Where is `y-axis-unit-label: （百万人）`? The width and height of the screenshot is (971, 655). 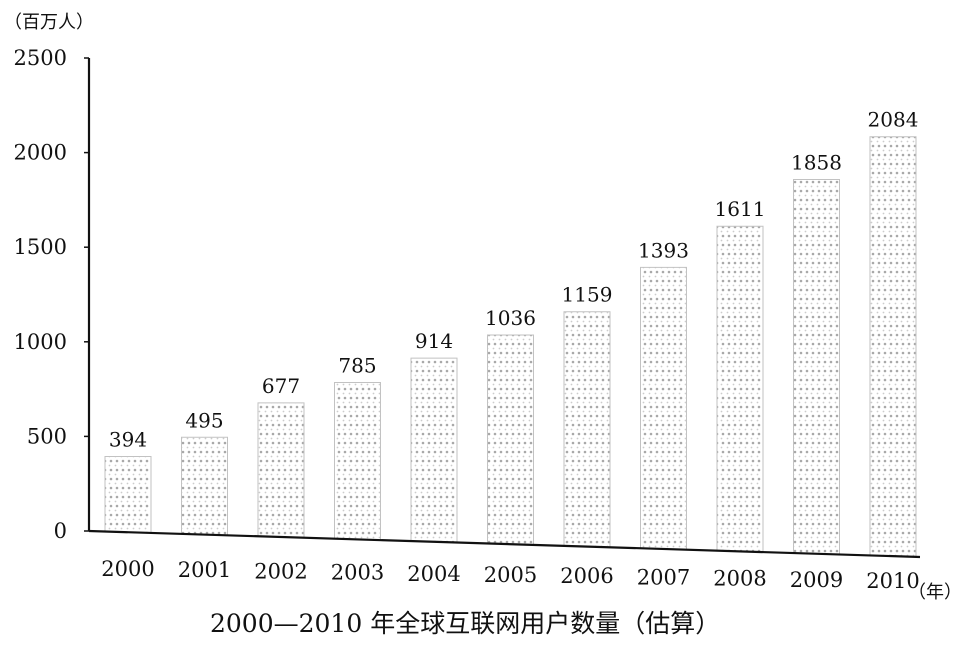 y-axis-unit-label: （百万人） is located at coordinates (49, 22).